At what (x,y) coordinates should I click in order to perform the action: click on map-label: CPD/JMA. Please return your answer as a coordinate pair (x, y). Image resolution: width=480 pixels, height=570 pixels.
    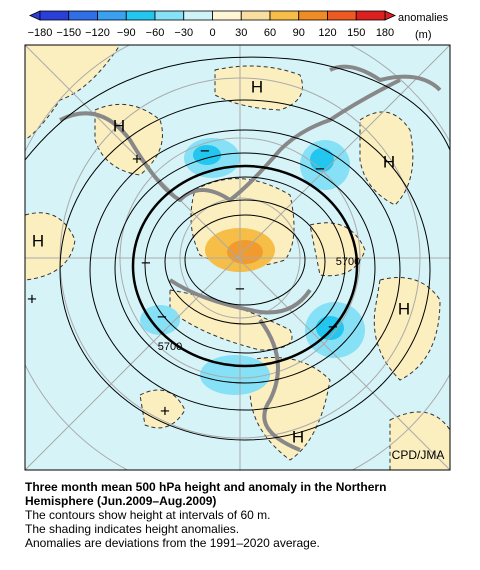
    Looking at the image, I should click on (418, 455).